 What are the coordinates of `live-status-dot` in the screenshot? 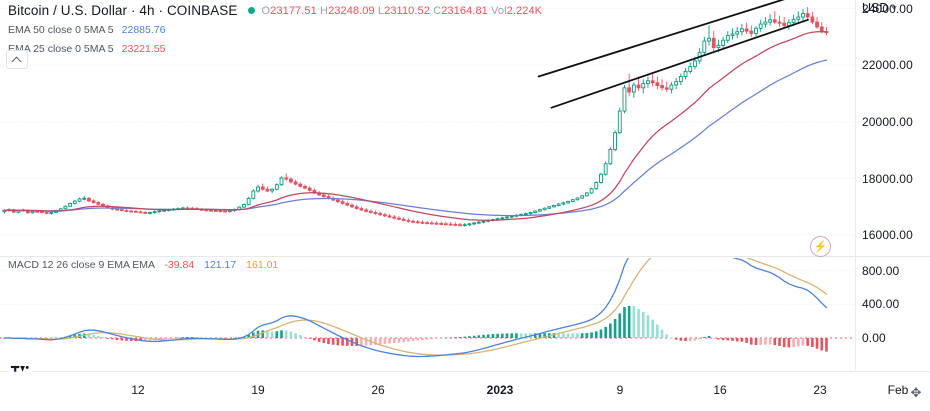 It's located at (251, 10).